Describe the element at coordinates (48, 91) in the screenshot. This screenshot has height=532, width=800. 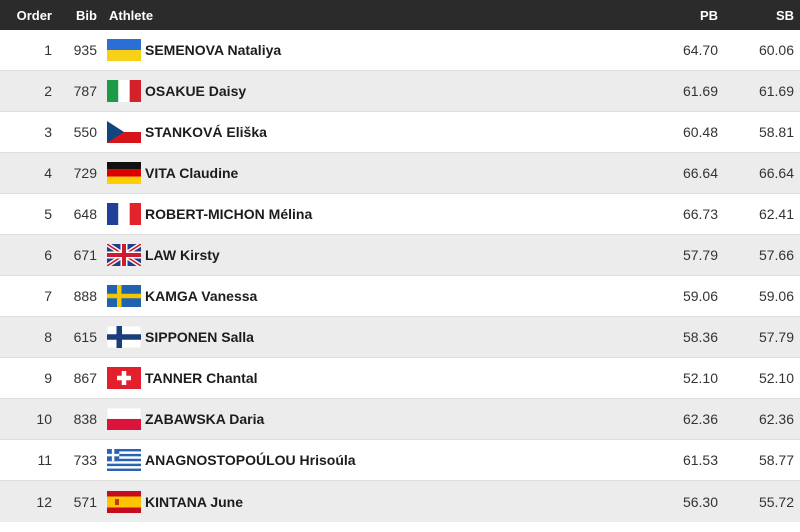
I see `order-cell: 2` at that location.